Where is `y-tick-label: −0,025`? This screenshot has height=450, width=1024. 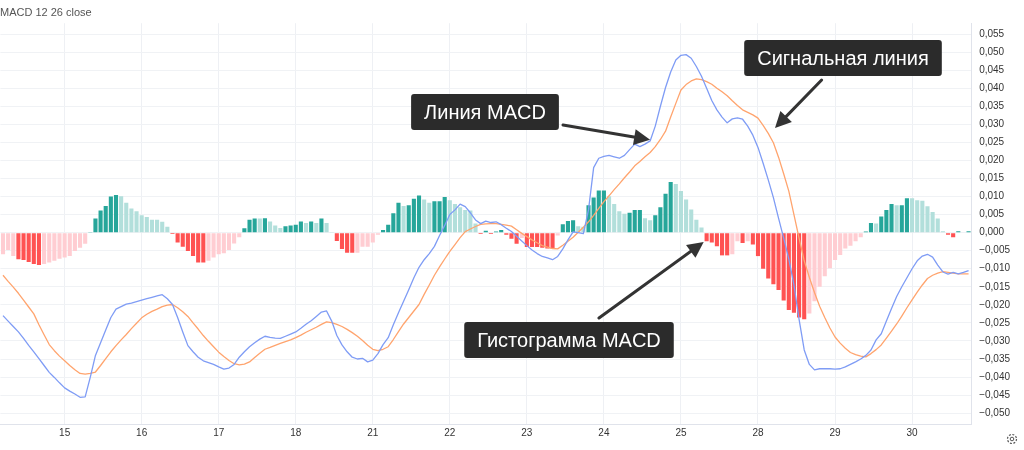 y-tick-label: −0,025 is located at coordinates (995, 322).